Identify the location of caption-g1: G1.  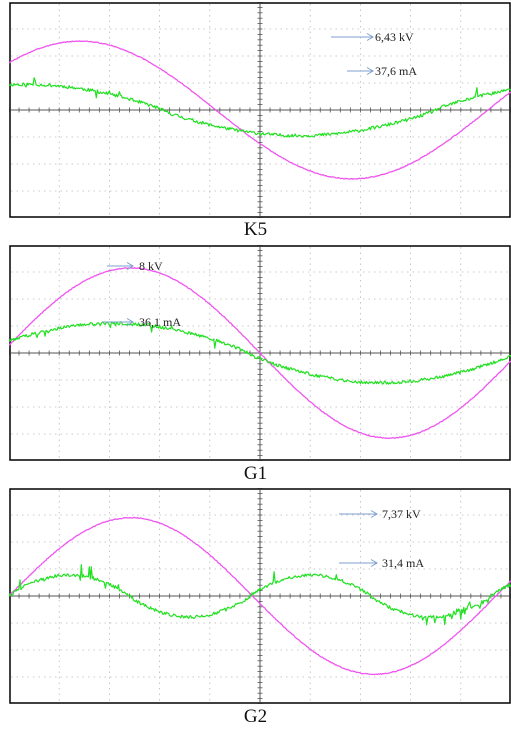
(255, 473).